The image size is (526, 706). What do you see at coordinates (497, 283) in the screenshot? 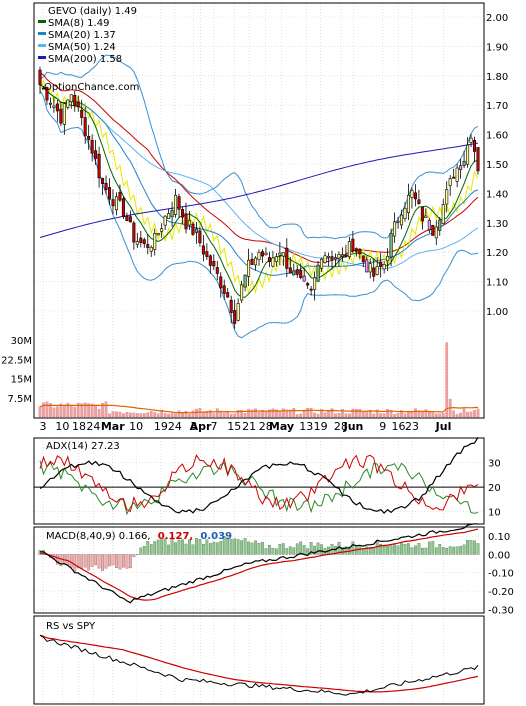
I see `price-y-tick-label: 1.10` at bounding box center [497, 283].